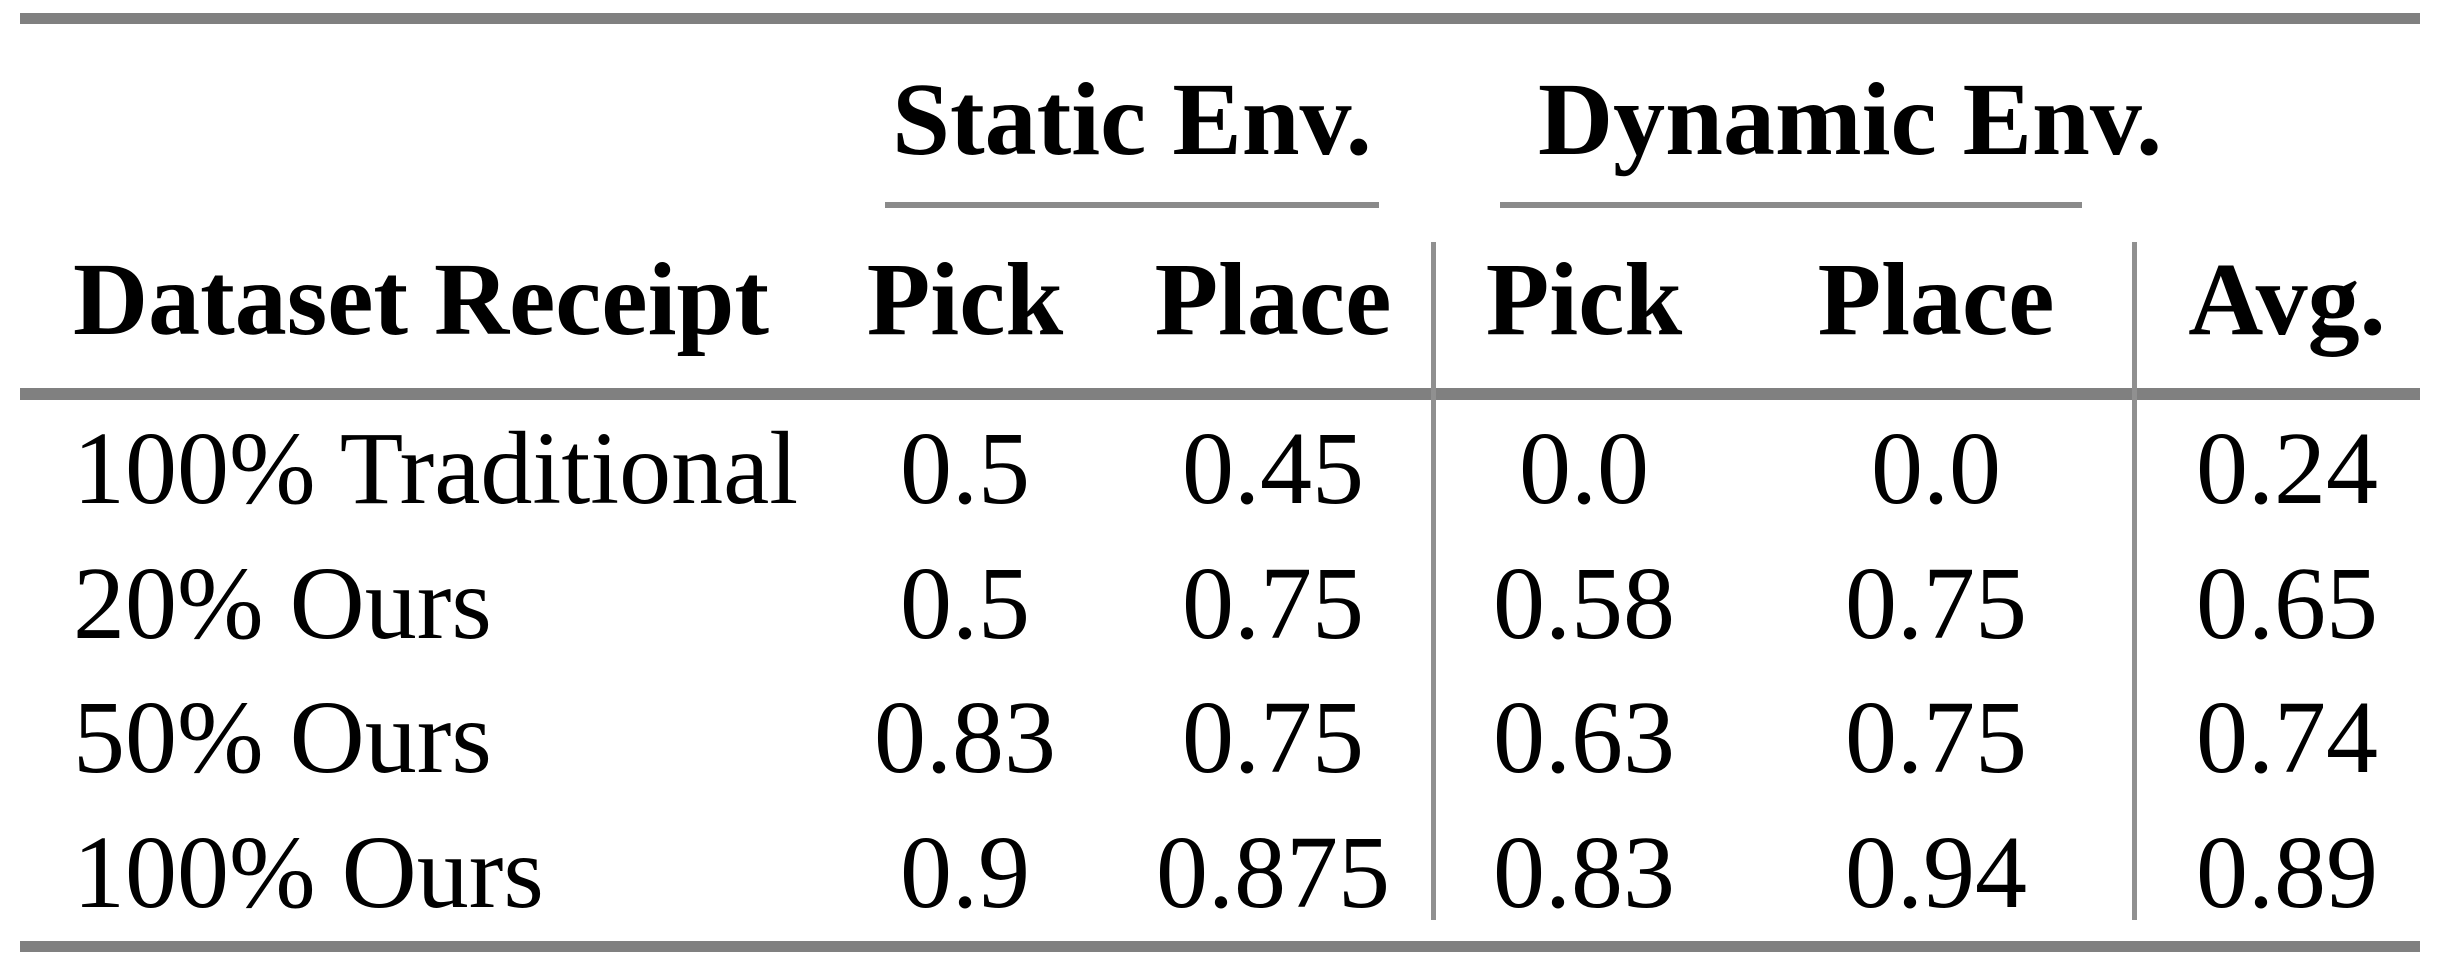  What do you see at coordinates (2287, 468) in the screenshot?
I see `value-cell-avg: 0.24` at bounding box center [2287, 468].